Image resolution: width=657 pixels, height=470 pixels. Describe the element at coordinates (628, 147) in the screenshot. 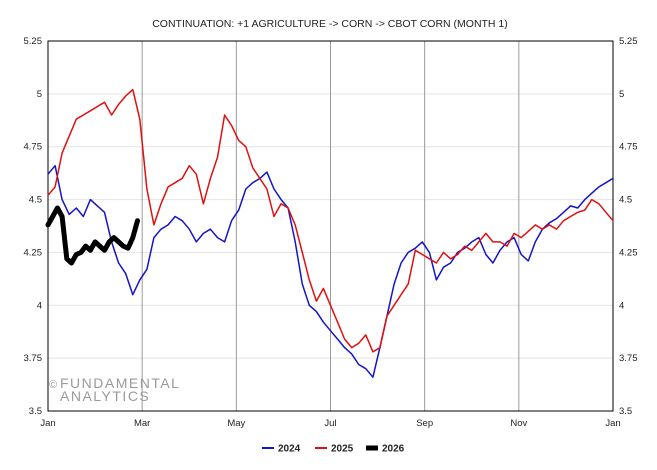

I see `y-tick-label-right: 4.75` at that location.